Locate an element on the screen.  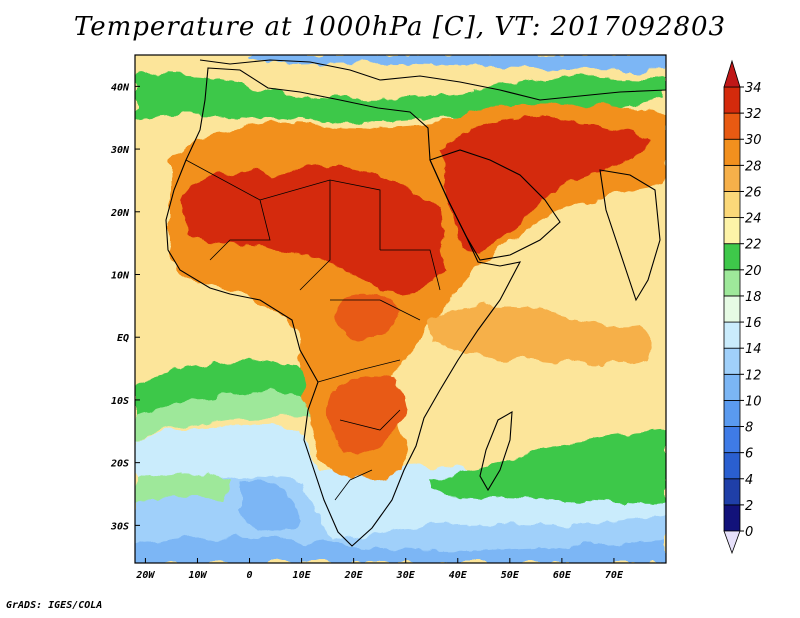
lon-tick-label: 60E is located at coordinates (562, 575).